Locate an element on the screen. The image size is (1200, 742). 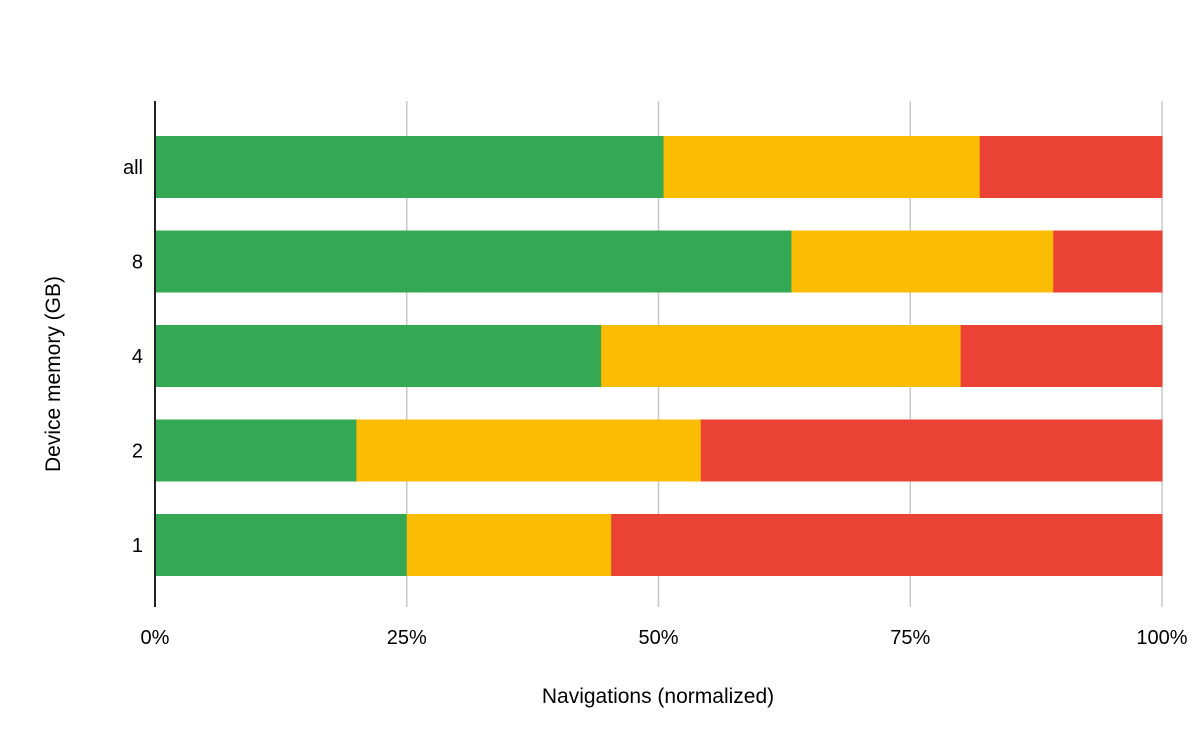
y-tick-label: 8 is located at coordinates (137, 263).